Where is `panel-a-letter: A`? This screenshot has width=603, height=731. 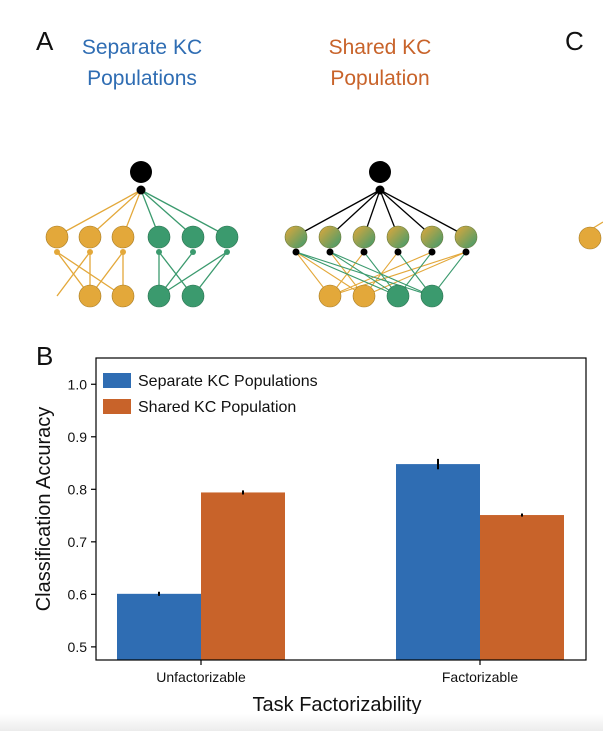
panel-a-letter: A is located at coordinates (45, 41).